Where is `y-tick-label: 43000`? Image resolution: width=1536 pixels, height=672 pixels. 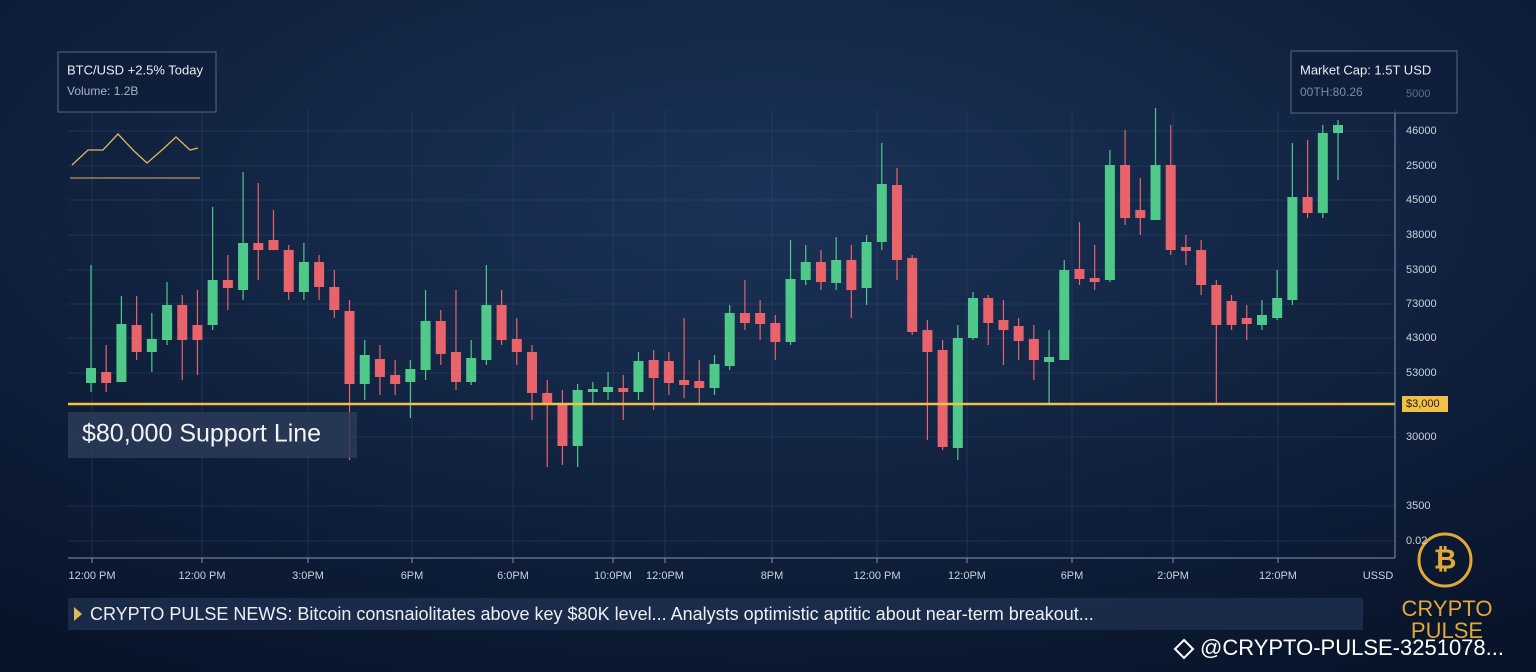 y-tick-label: 43000 is located at coordinates (1421, 338).